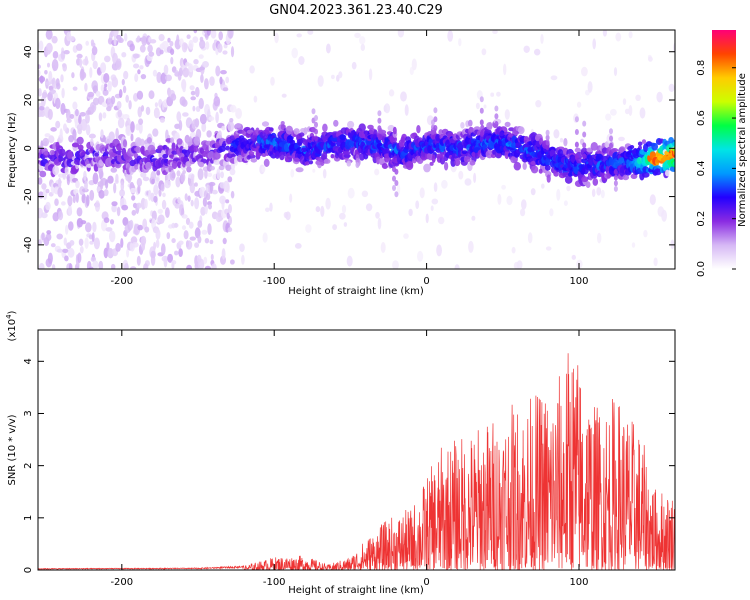  Describe the element at coordinates (716, 168) in the screenshot. I see `colorbar-ticks: 0.0 0.2 0.4 0.6 0.8` at that location.